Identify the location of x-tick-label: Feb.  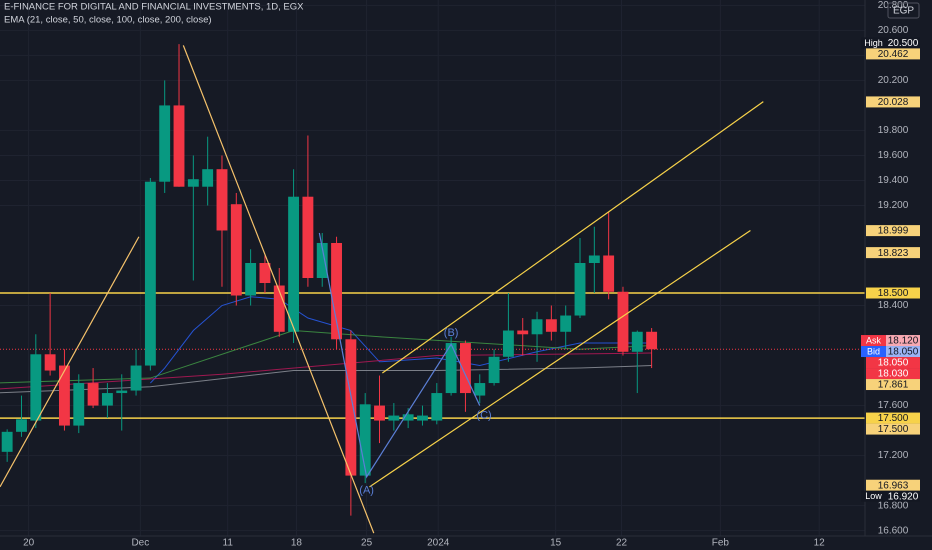
(721, 543).